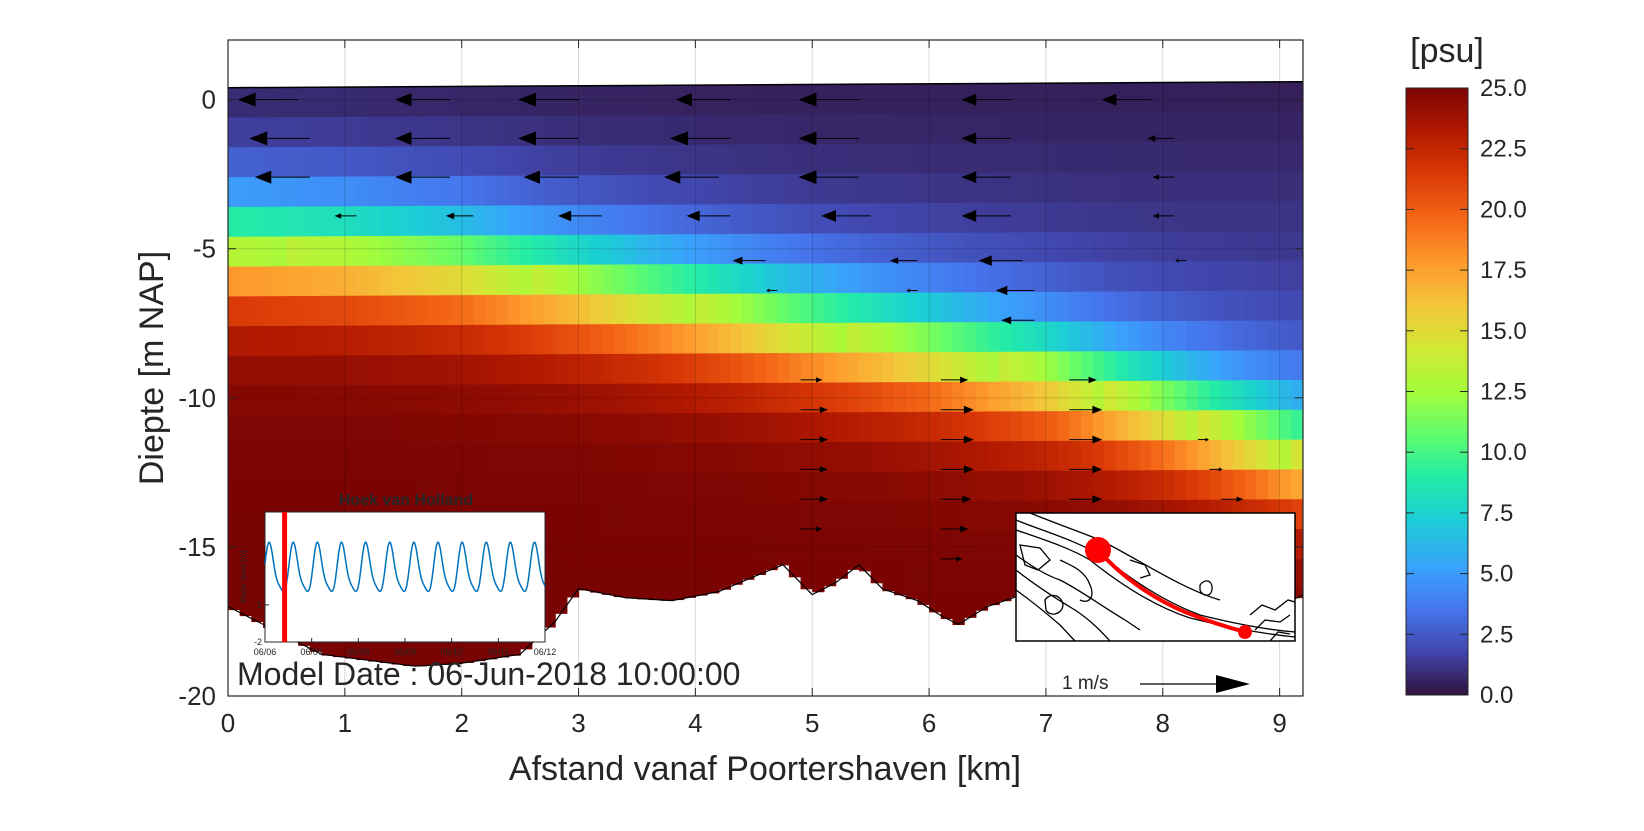  Describe the element at coordinates (1098, 550) in the screenshot. I see `inset-map-current-position` at that location.